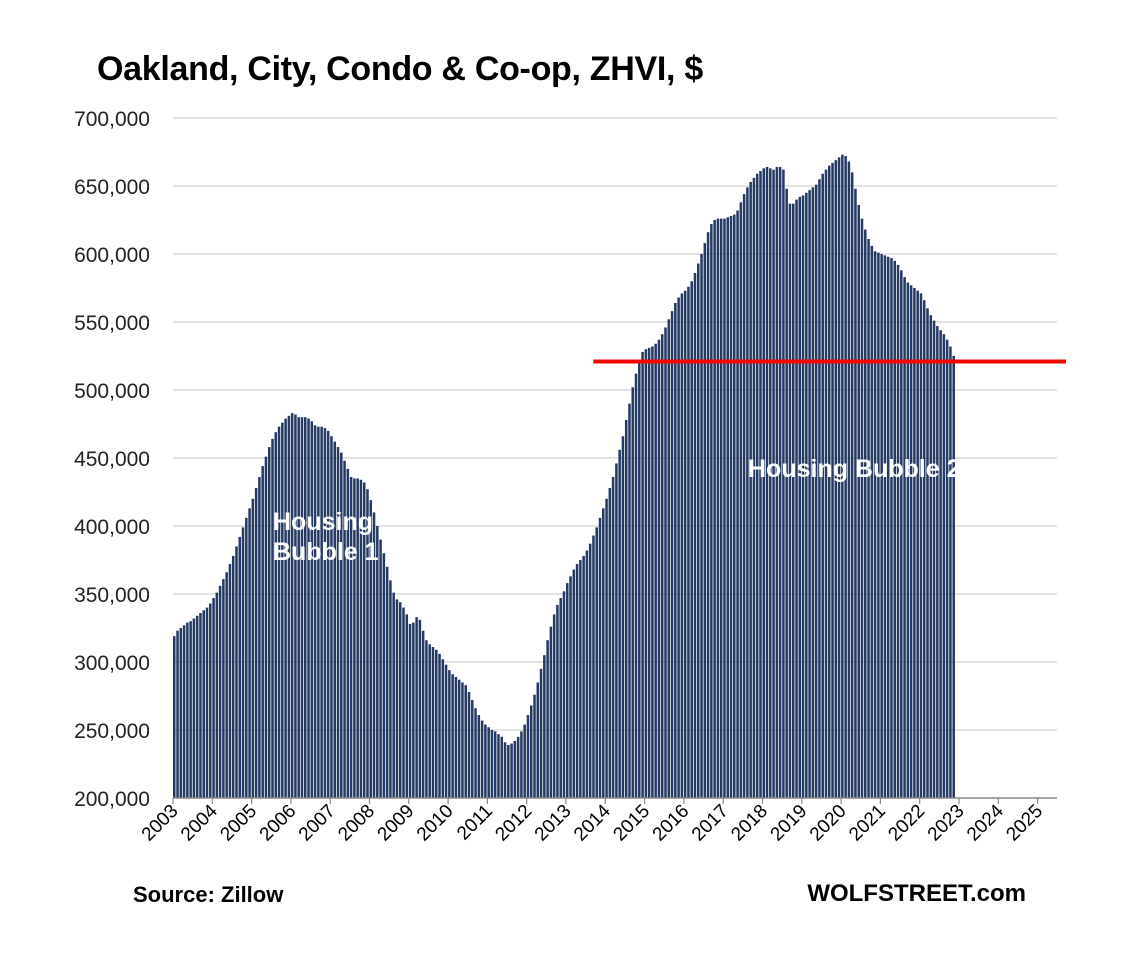 This screenshot has width=1125, height=955. What do you see at coordinates (238, 823) in the screenshot?
I see `x-tick-label: 2005` at bounding box center [238, 823].